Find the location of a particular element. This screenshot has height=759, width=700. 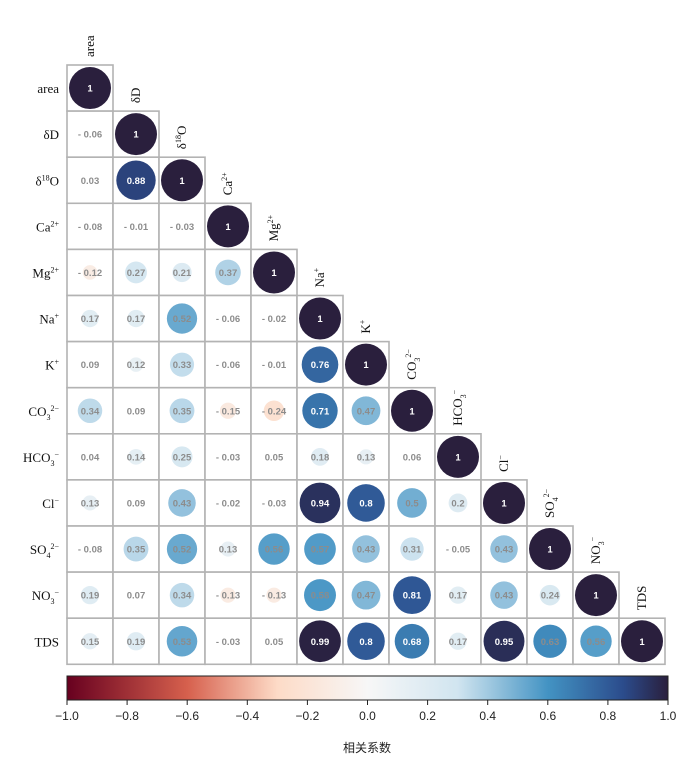

corr-value: 0.19 is located at coordinates (90, 596).